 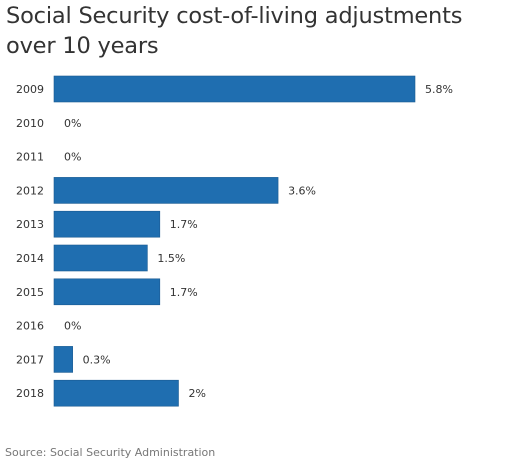 What do you see at coordinates (30, 393) in the screenshot?
I see `category-label-2018: 2018` at bounding box center [30, 393].